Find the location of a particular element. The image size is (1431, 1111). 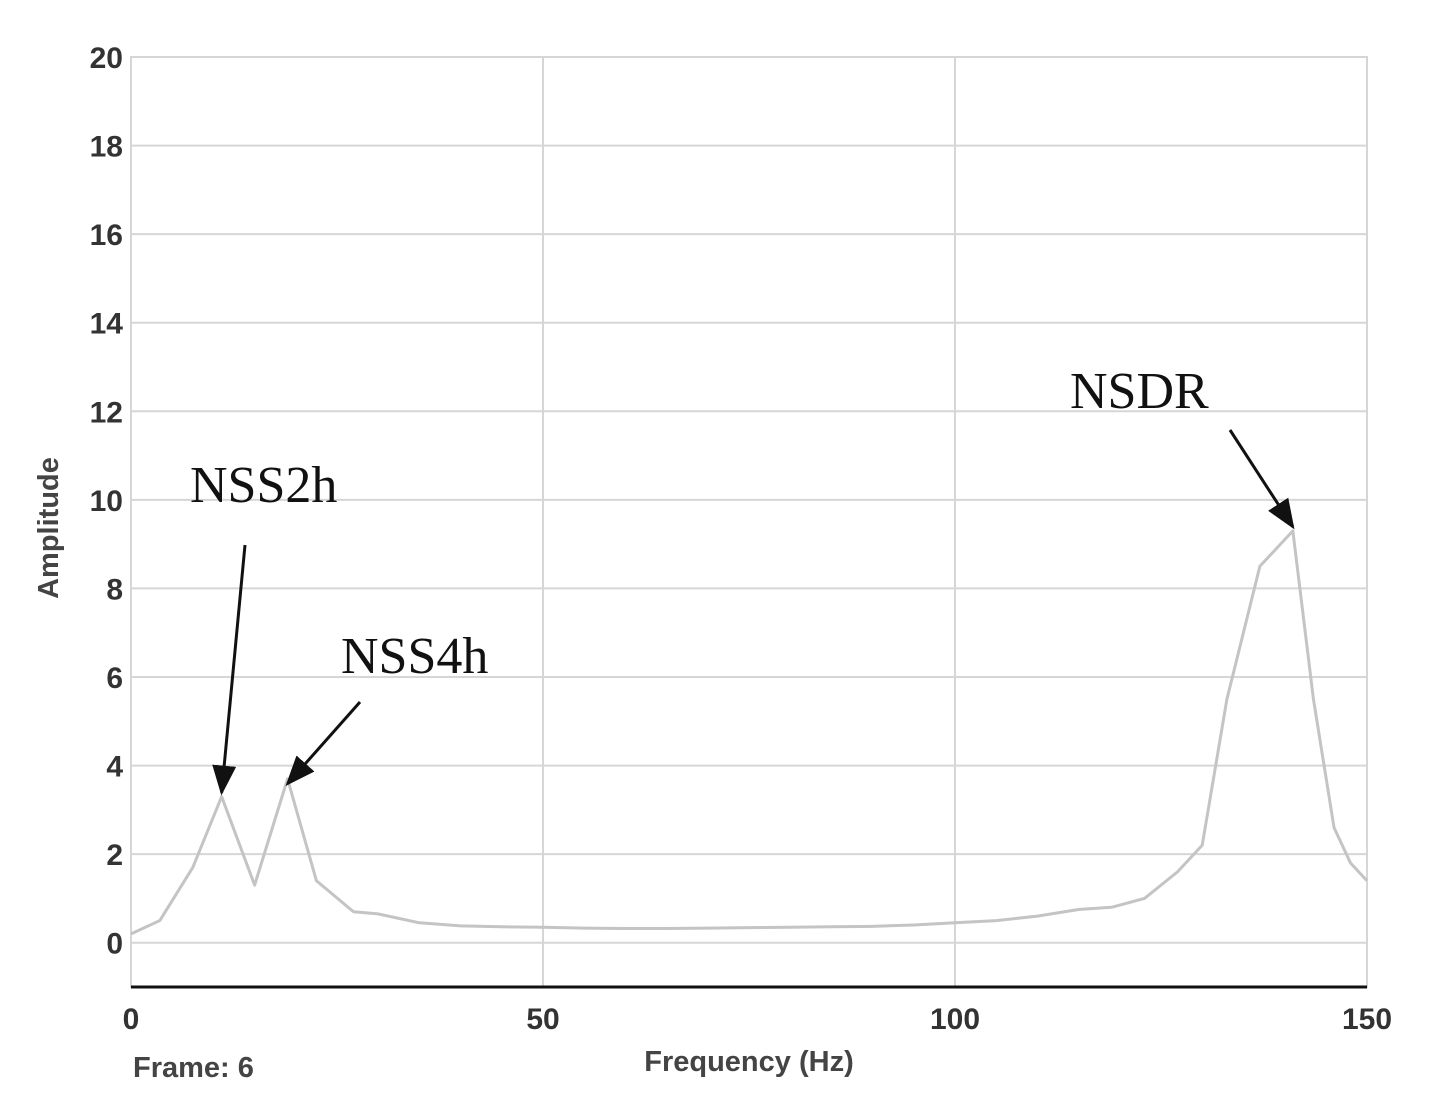

y-tick-label: 18 is located at coordinates (106, 147).